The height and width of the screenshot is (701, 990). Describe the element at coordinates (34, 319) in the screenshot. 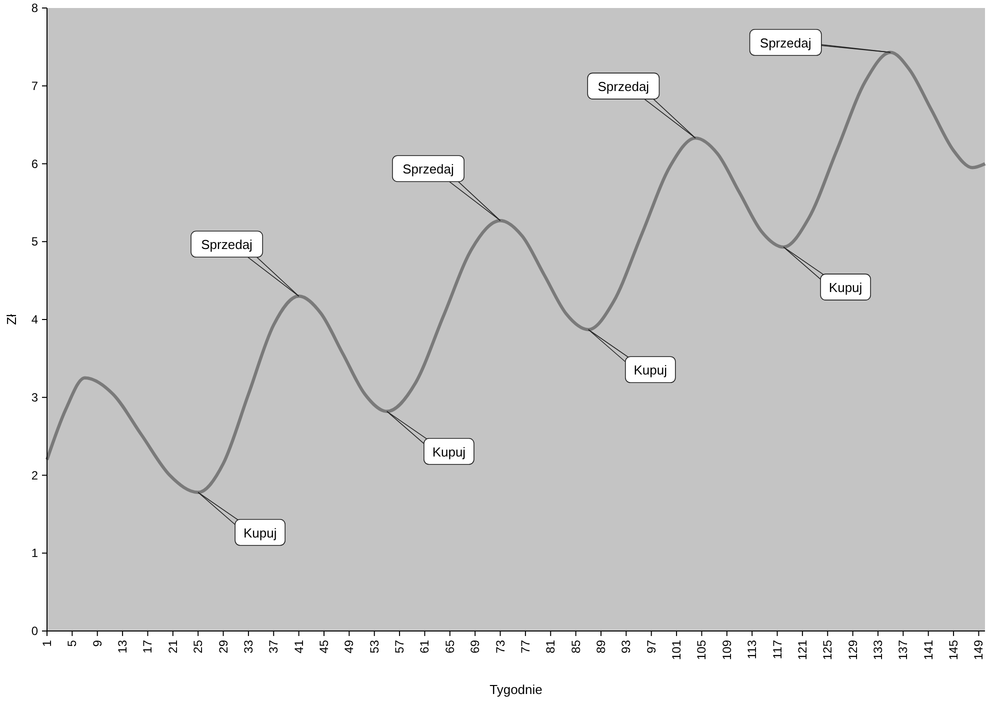

I see `y-tick-label: 4` at that location.